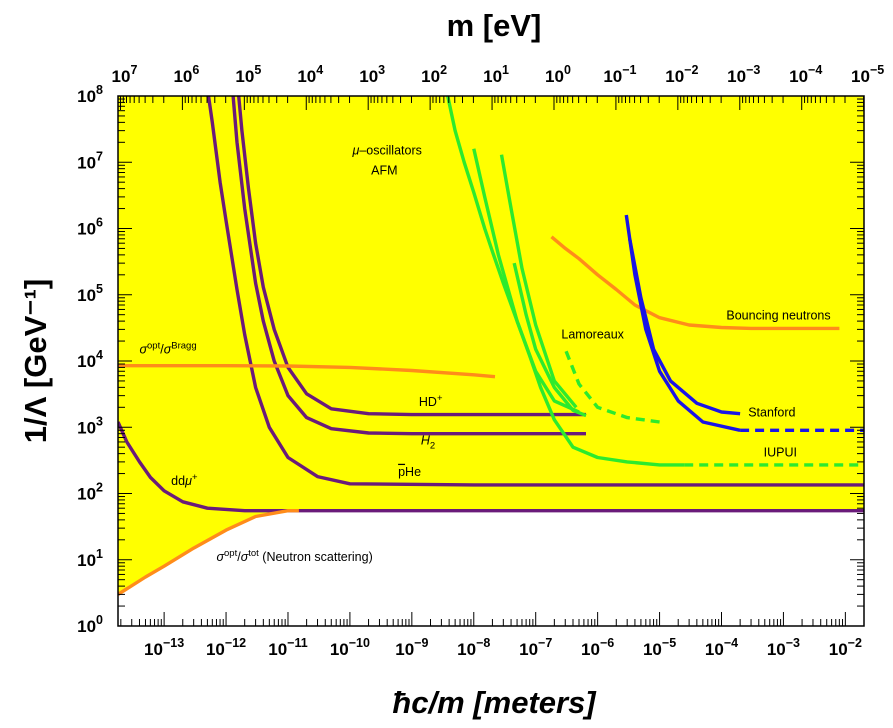 Image resolution: width=893 pixels, height=728 pixels. What do you see at coordinates (431, 401) in the screenshot?
I see `annotation-hdplus: HD+` at bounding box center [431, 401].